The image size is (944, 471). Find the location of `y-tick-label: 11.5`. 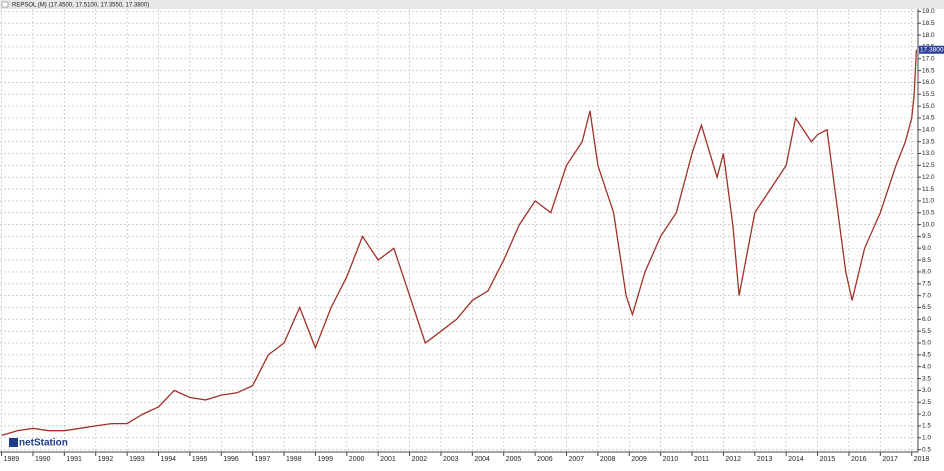

y-tick-label: 11.5 is located at coordinates (928, 189).